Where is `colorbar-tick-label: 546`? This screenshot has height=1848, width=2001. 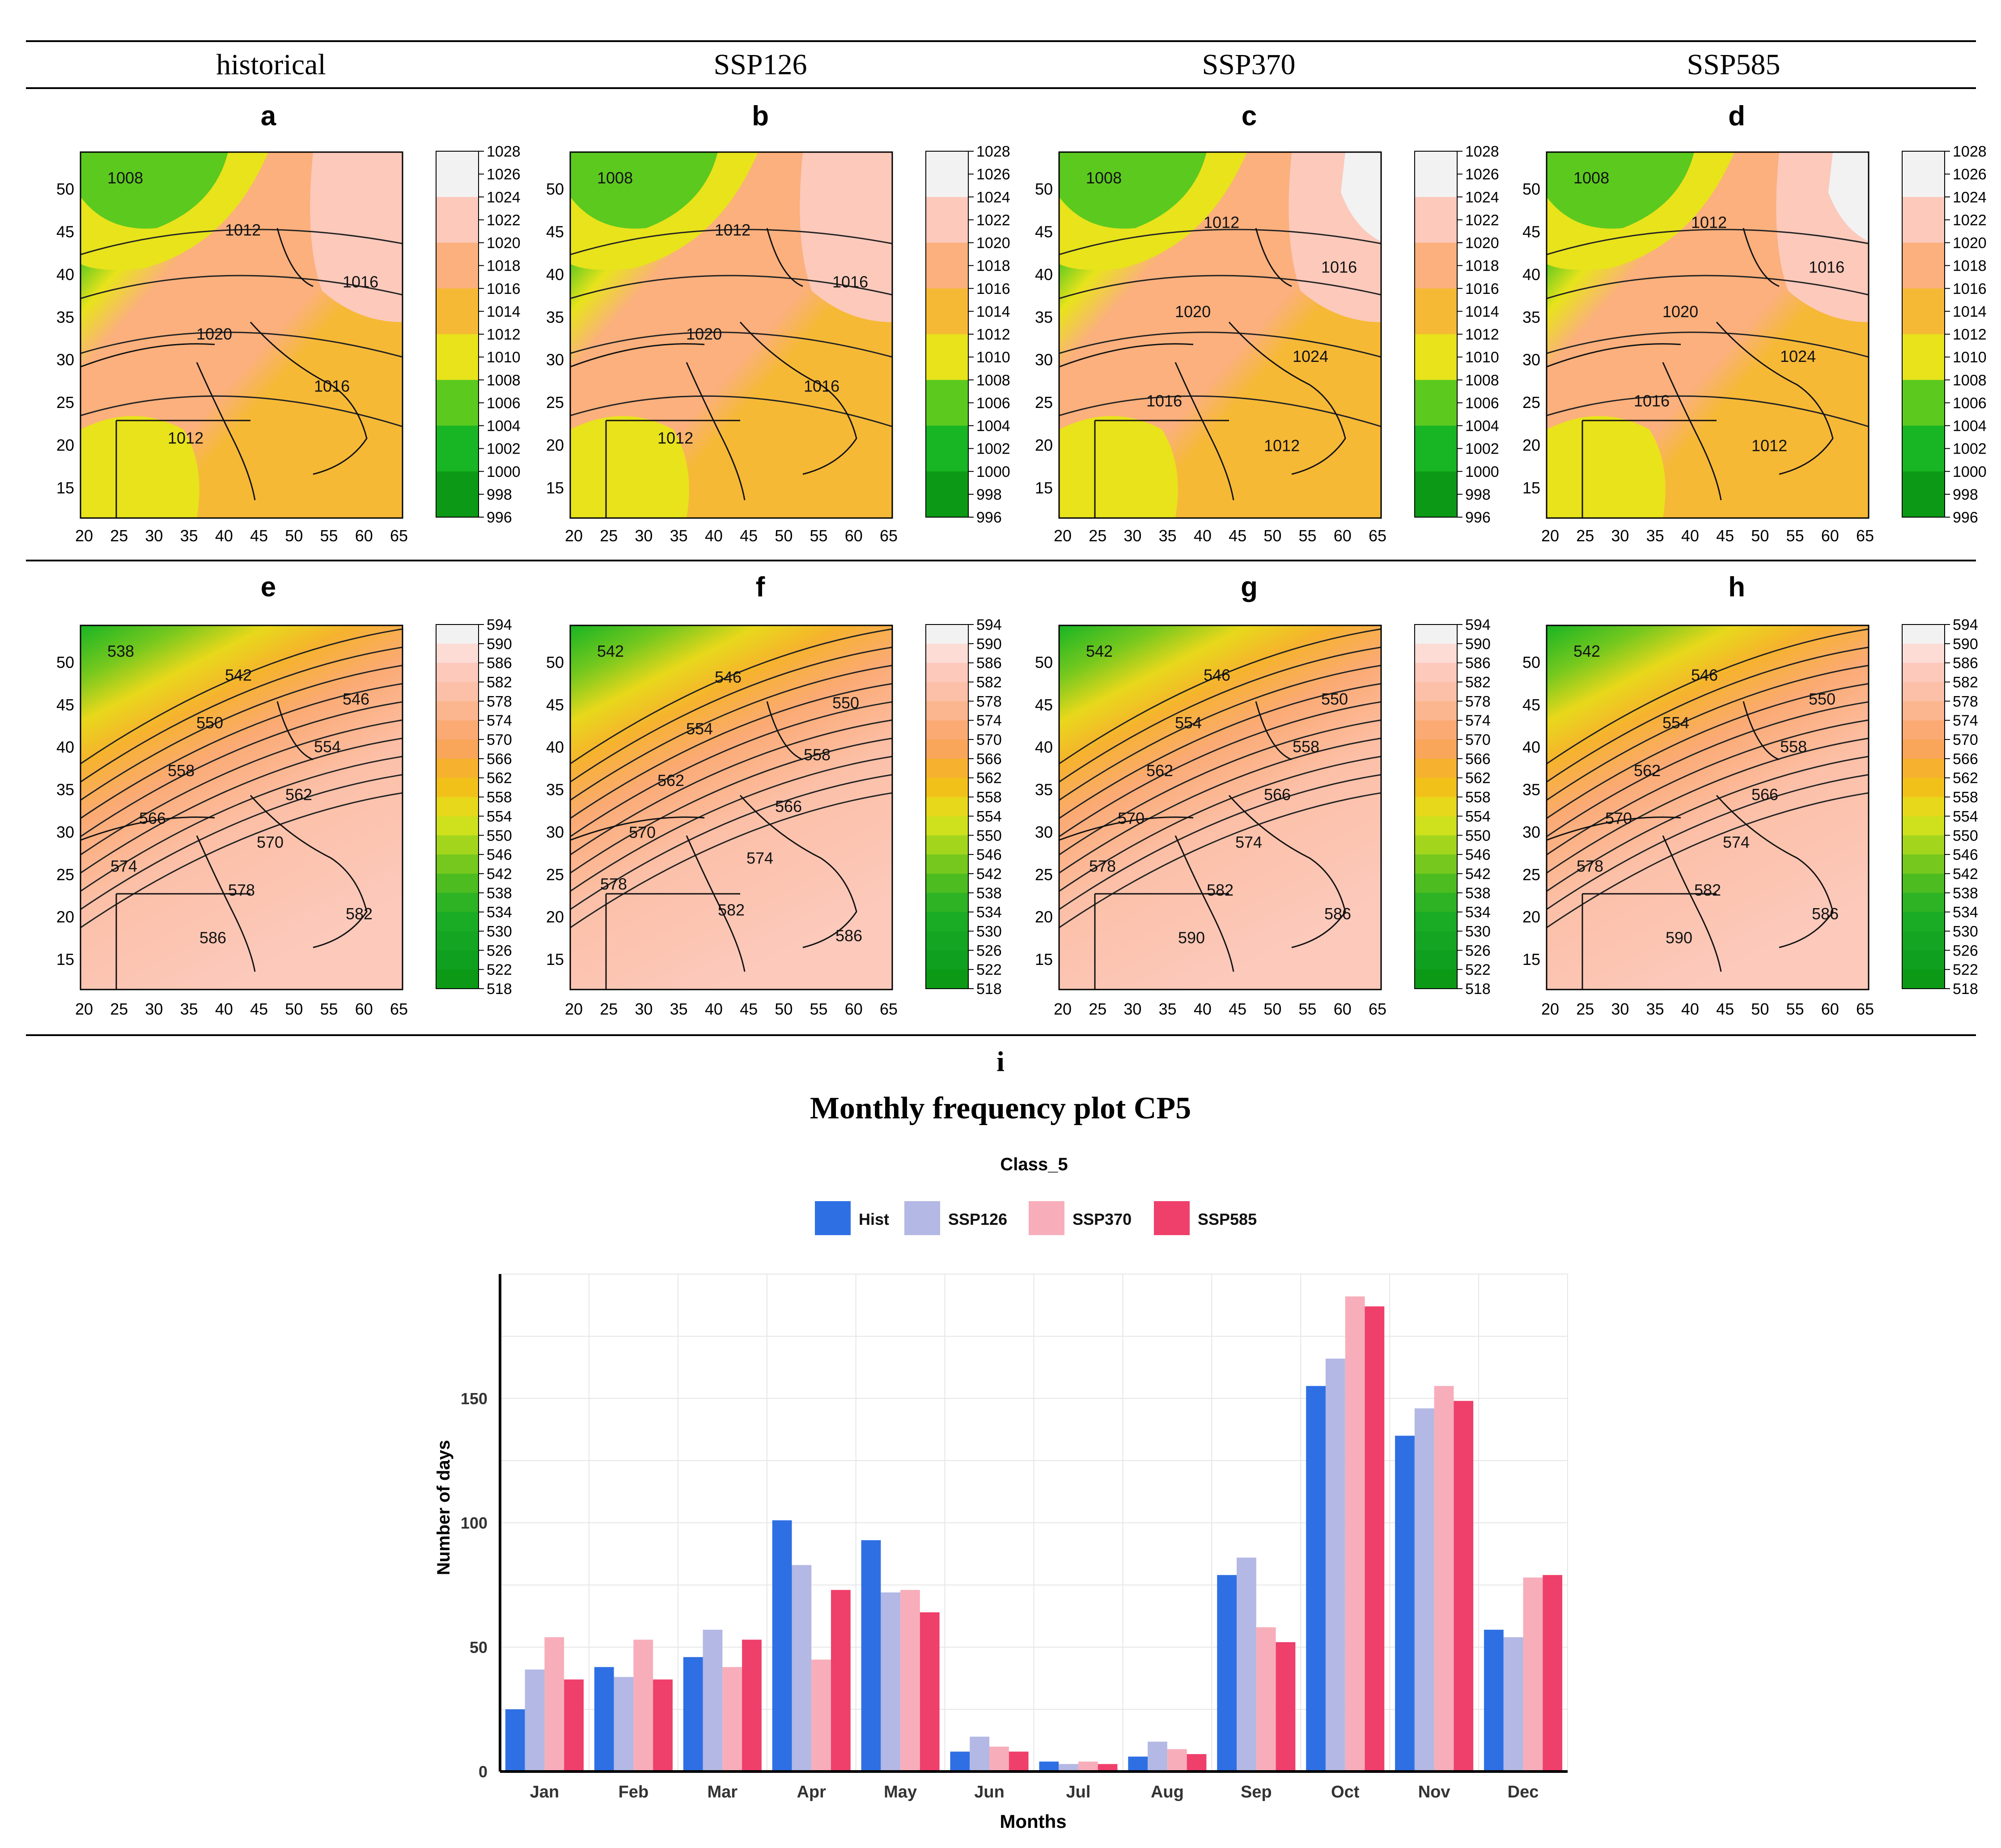
colorbar-tick-label: 546 is located at coordinates (499, 855).